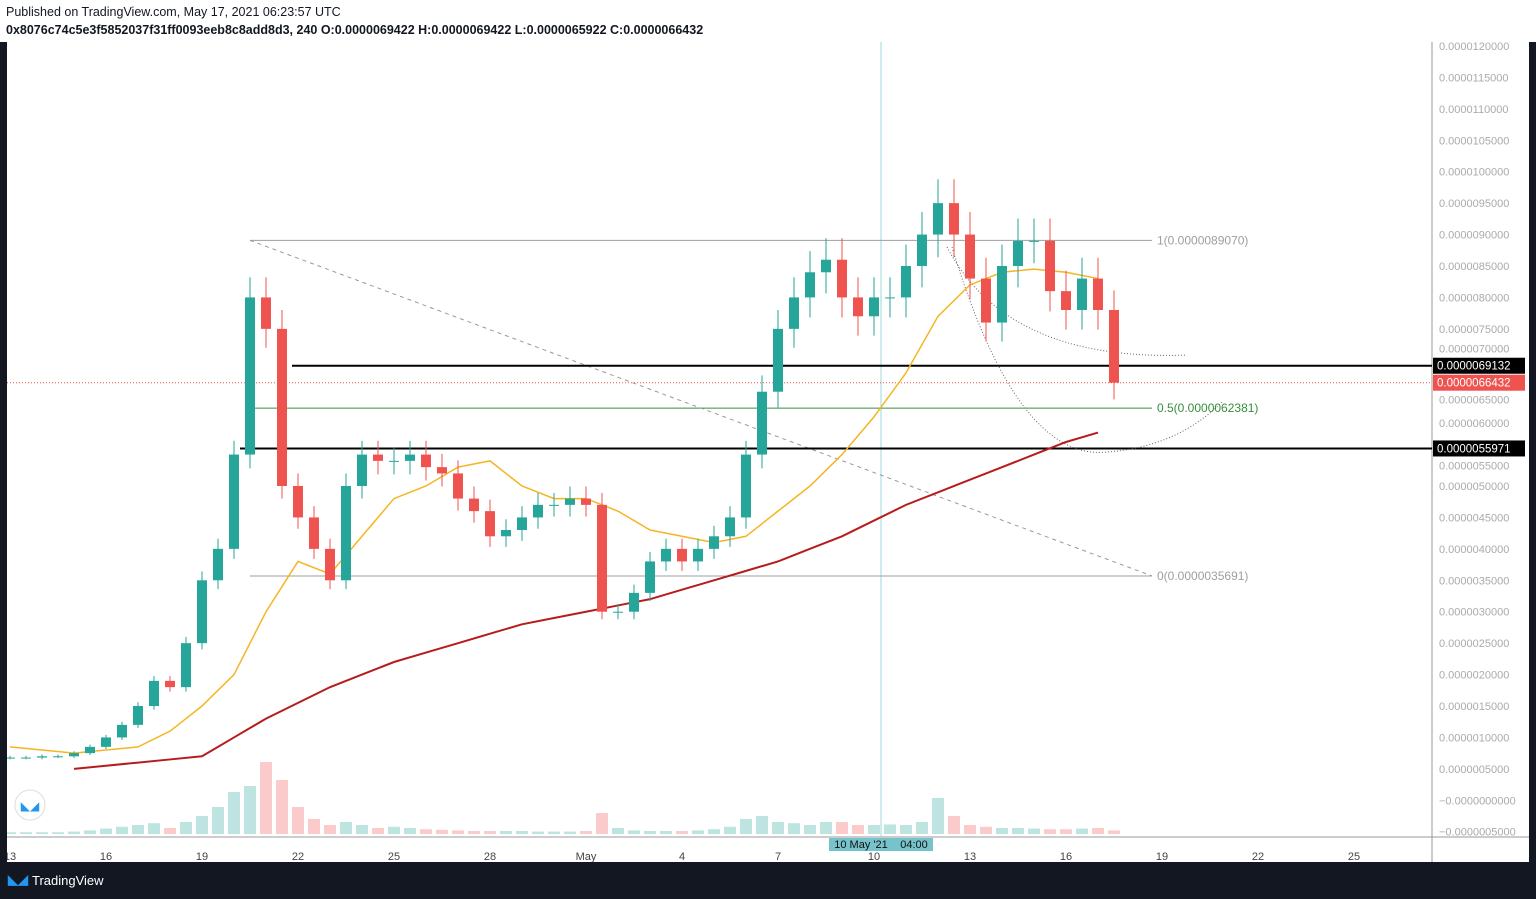 Image resolution: width=1536 pixels, height=899 pixels. I want to click on fib-level-label: 1(0.0000089070), so click(1202, 240).